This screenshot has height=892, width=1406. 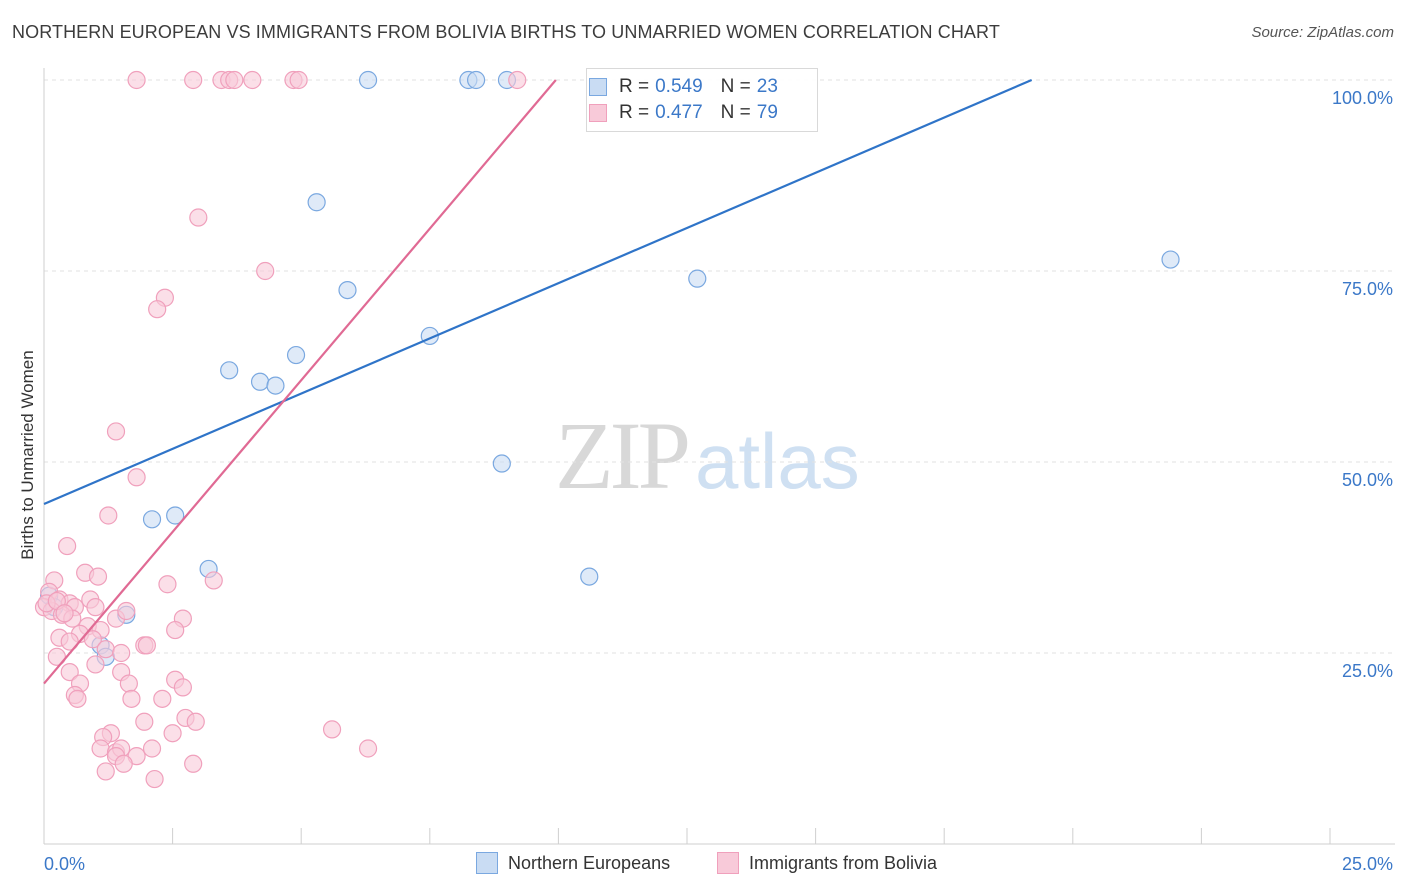 What do you see at coordinates (1367, 864) in the screenshot?
I see `x-tick-label: 25.0%` at bounding box center [1367, 864].